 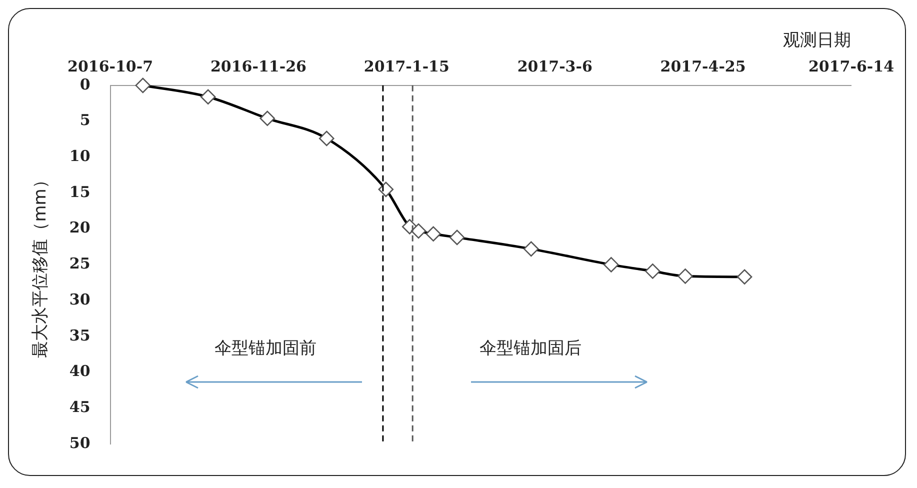 I want to click on y-tick-label: 15, so click(x=79, y=191).